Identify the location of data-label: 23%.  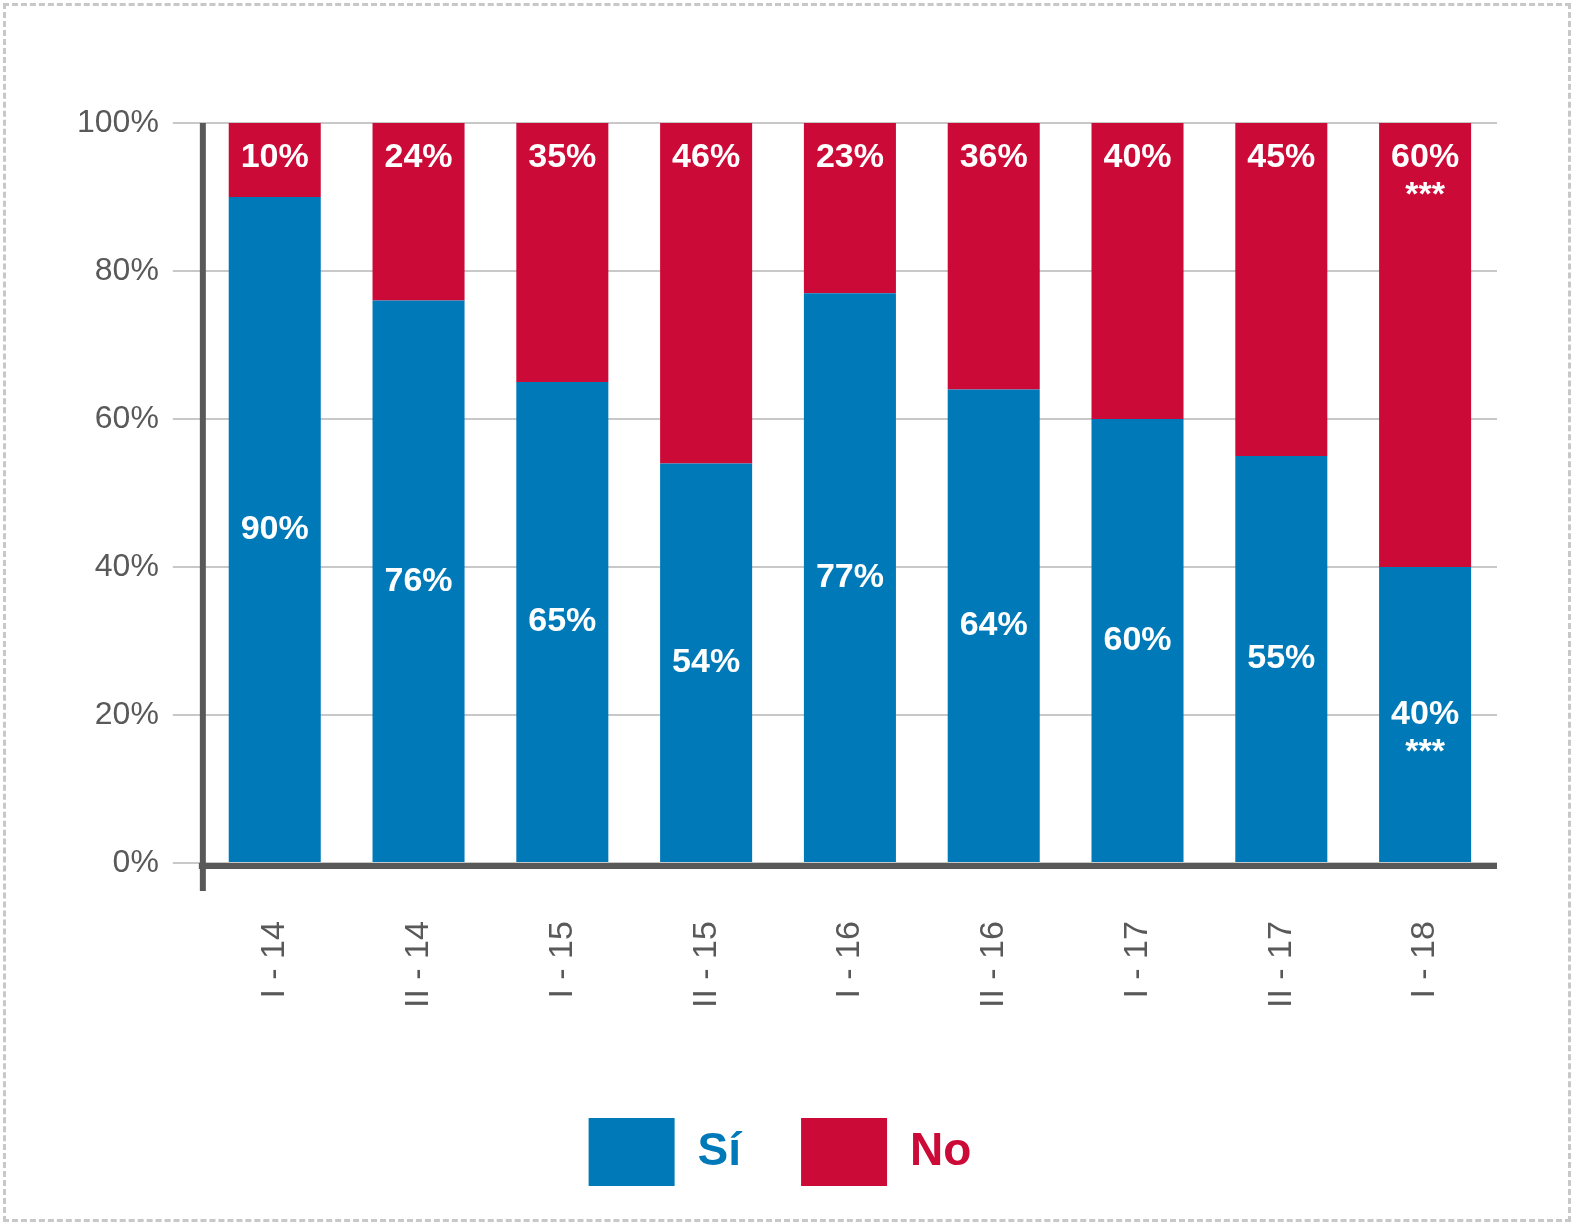
(849, 155).